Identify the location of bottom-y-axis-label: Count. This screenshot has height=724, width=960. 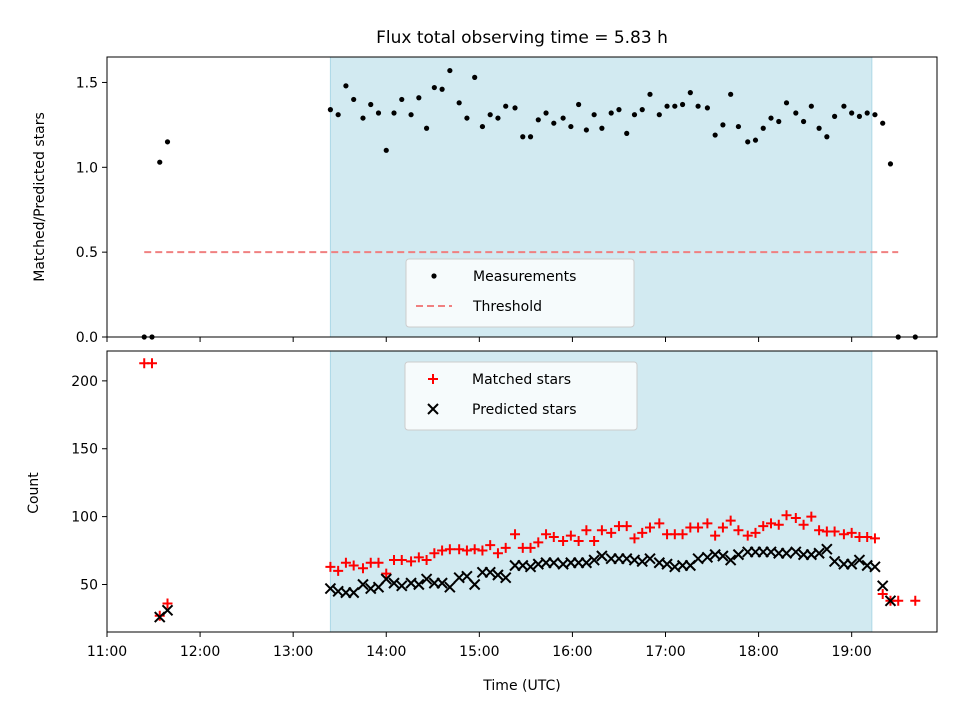
(34, 493).